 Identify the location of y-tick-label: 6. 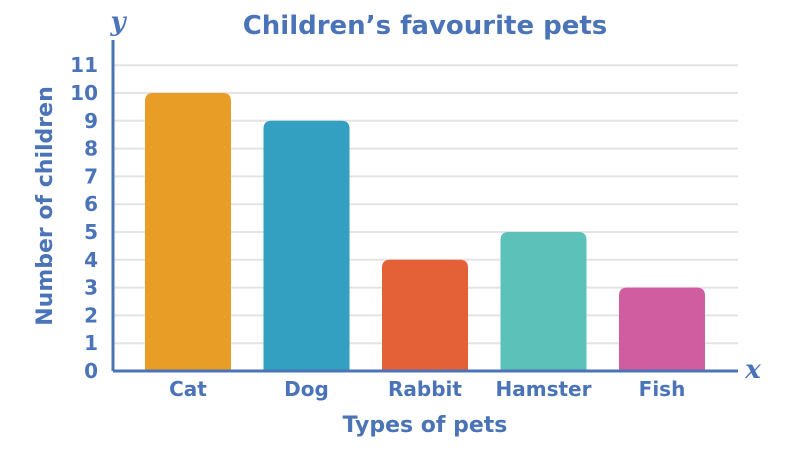
(91, 204).